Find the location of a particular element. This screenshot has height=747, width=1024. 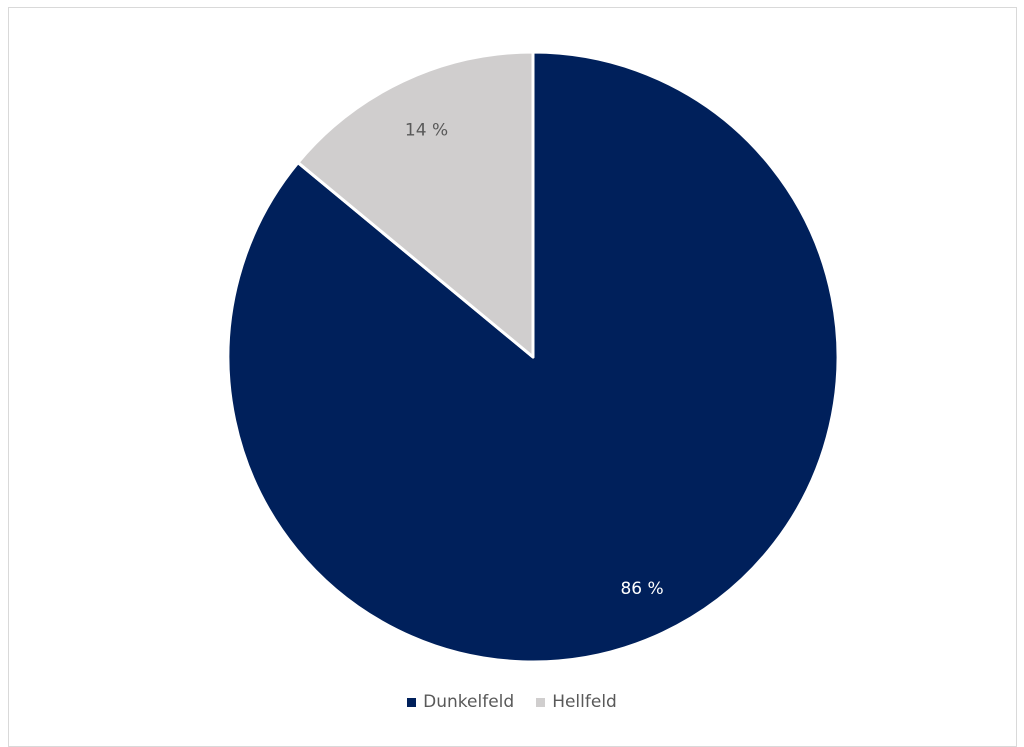

legend-swatch-dunkelfeld is located at coordinates (412, 702).